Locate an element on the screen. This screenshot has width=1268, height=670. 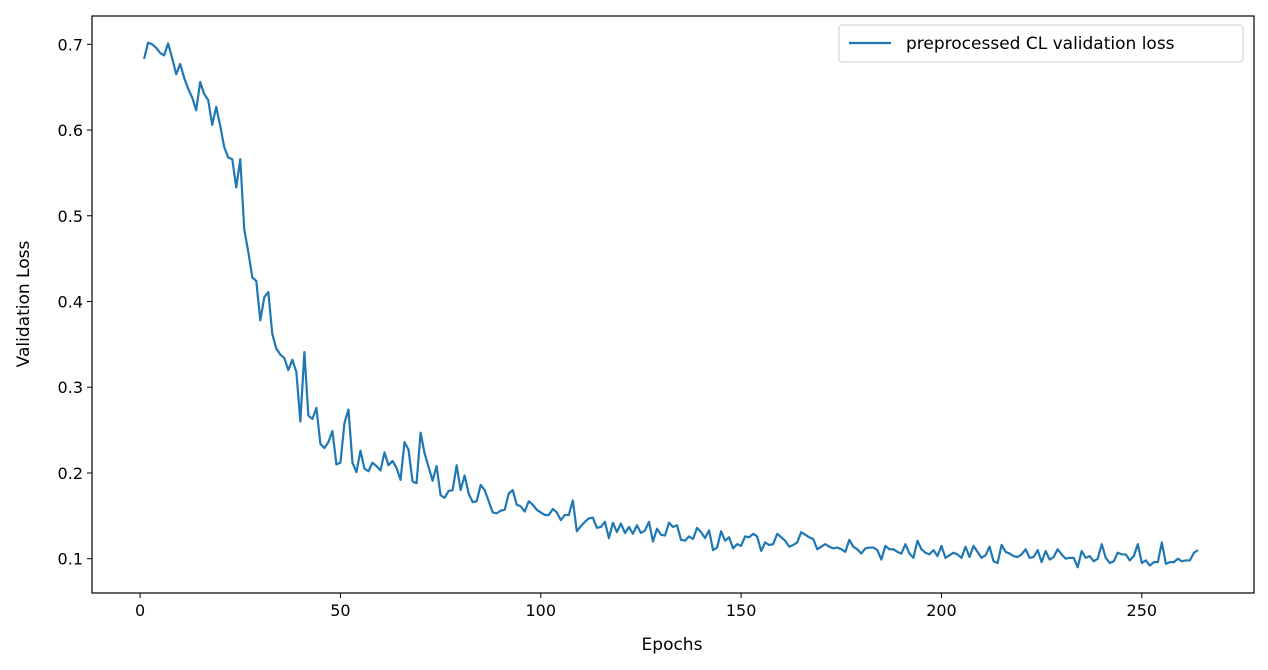
y-tick-label: 0.5 is located at coordinates (70, 216).